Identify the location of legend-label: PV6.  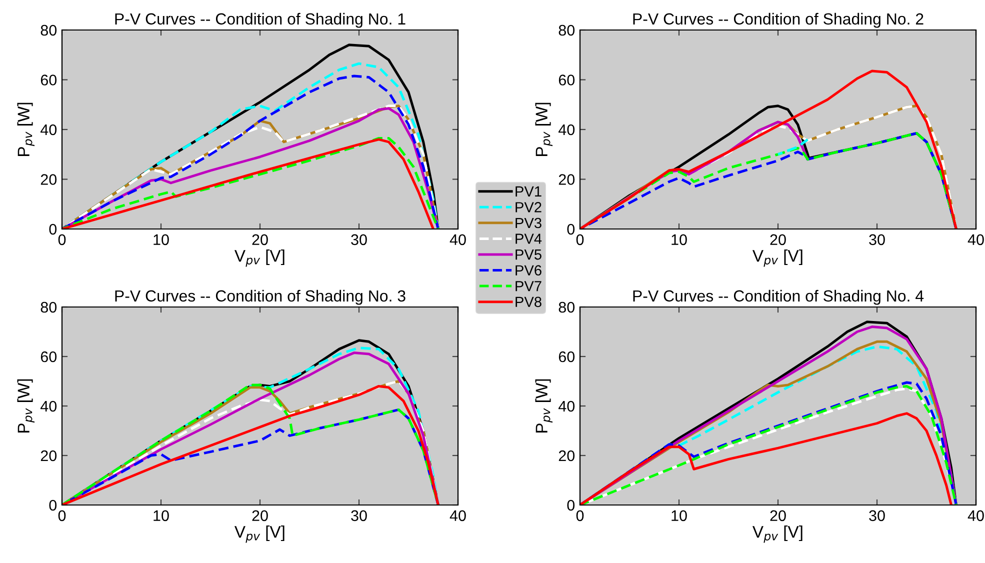
(529, 270).